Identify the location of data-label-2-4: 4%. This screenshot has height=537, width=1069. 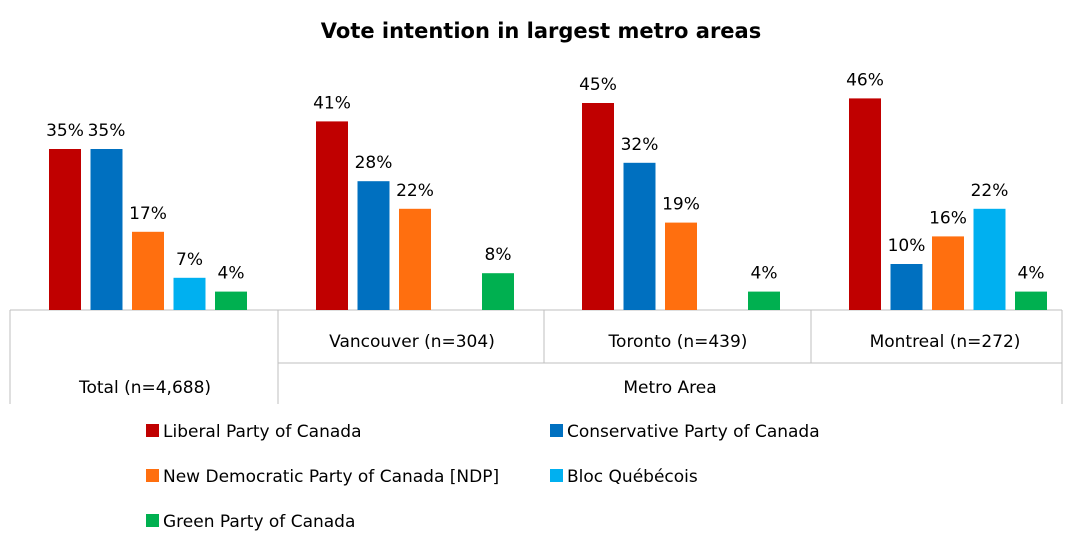
(764, 274).